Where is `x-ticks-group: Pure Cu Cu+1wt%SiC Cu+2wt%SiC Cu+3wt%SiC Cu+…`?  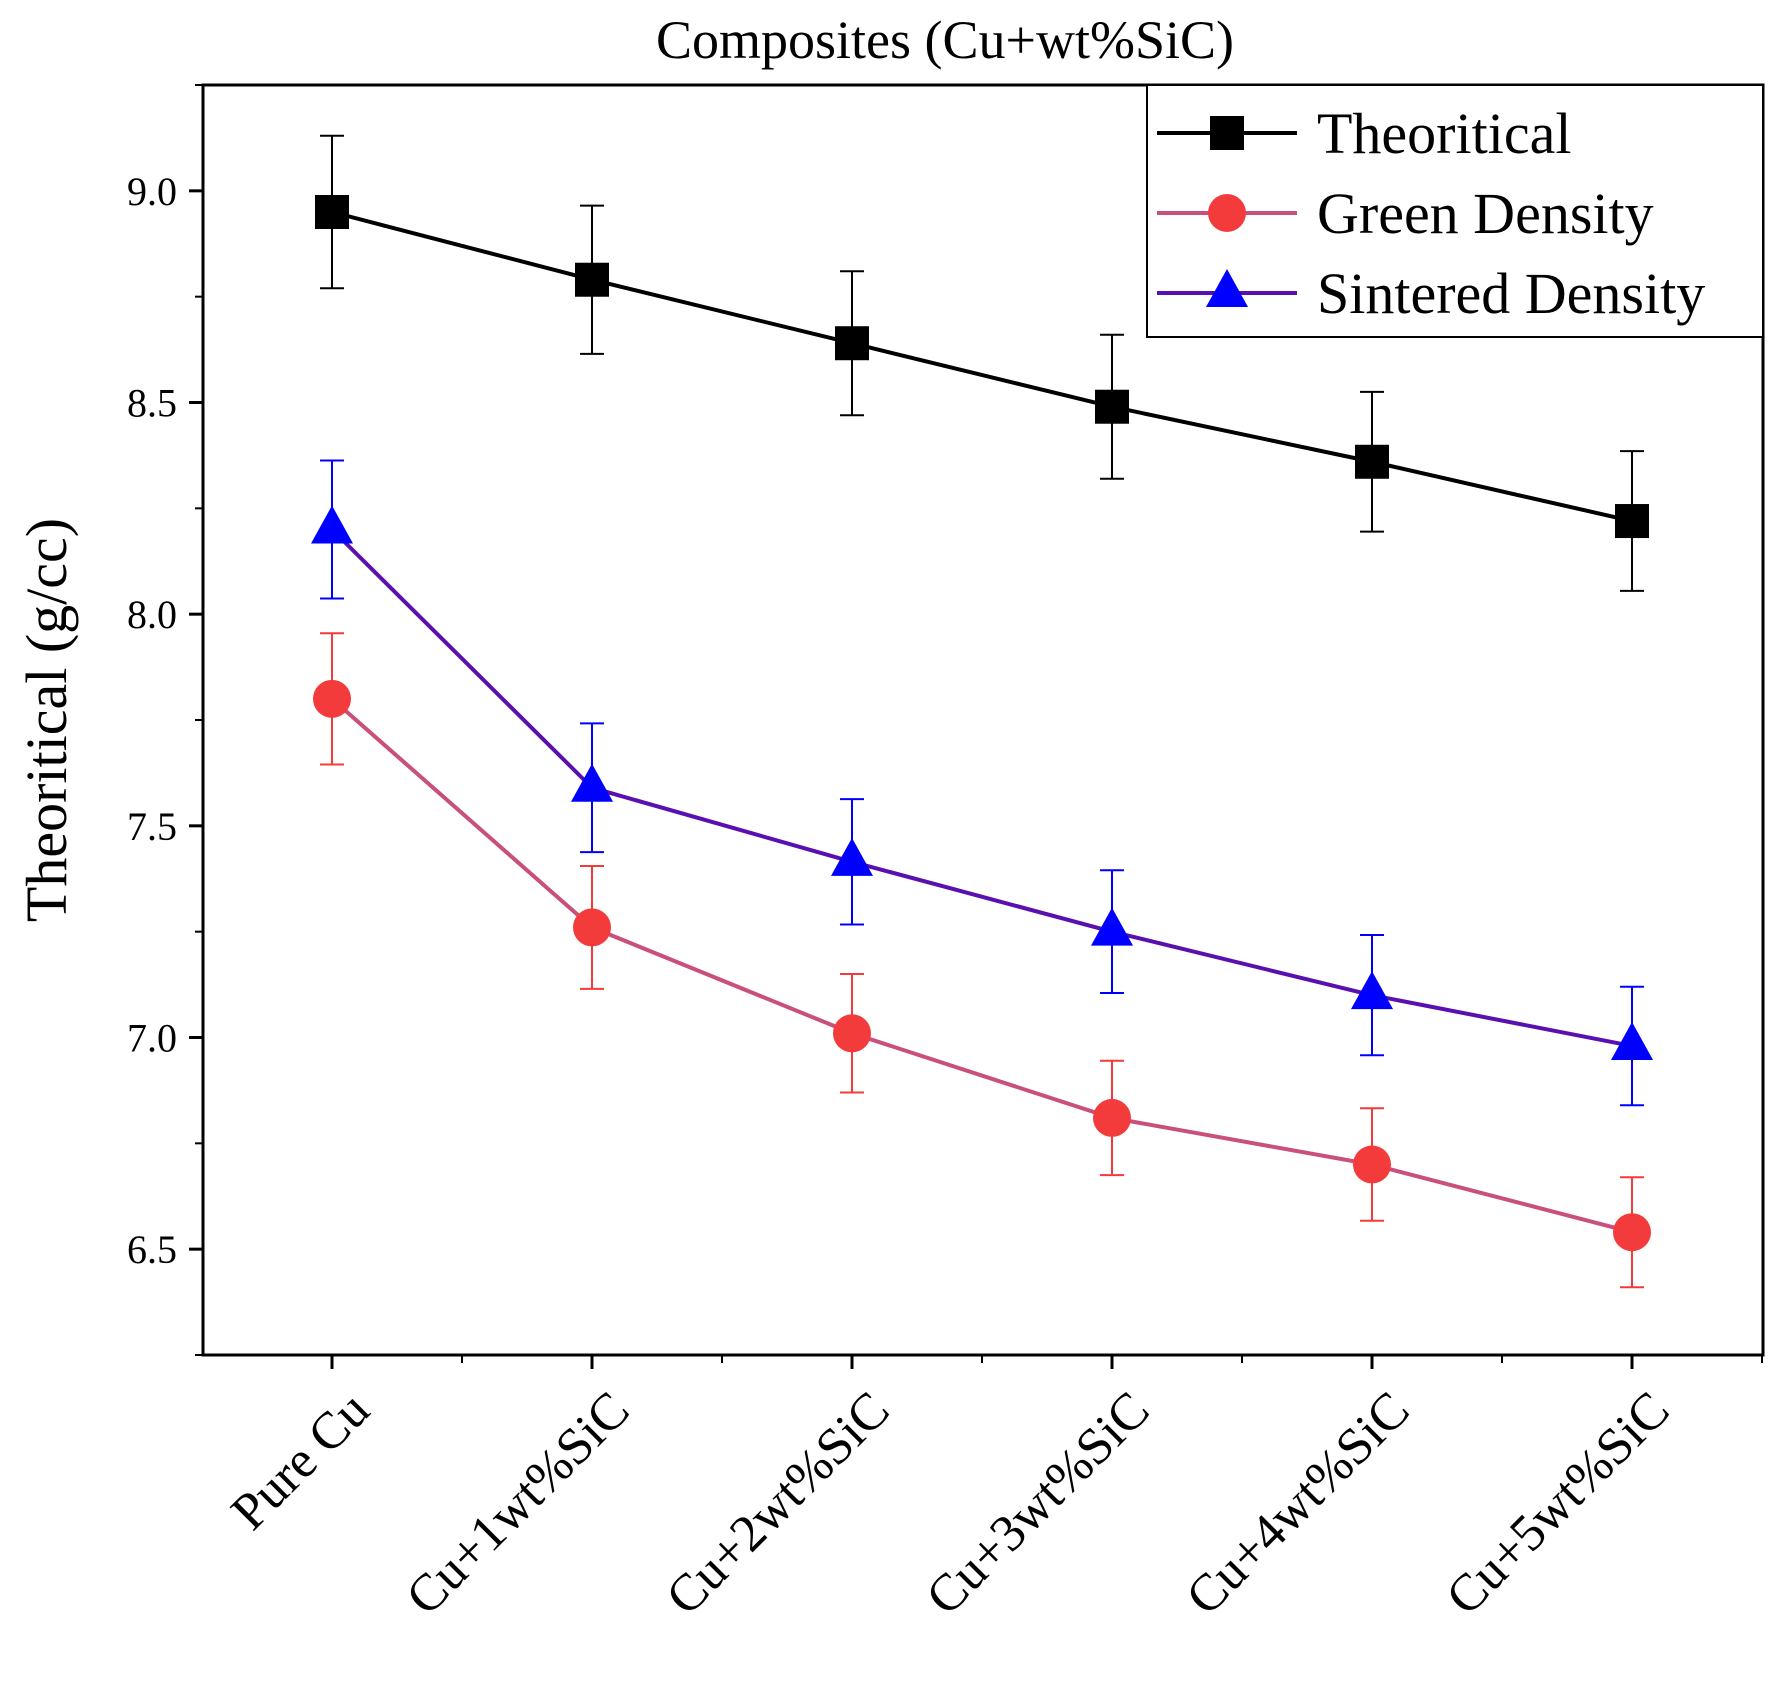 x-ticks-group: Pure Cu Cu+1wt%SiC Cu+2wt%SiC Cu+3wt%SiC Cu+… is located at coordinates (992, 1490).